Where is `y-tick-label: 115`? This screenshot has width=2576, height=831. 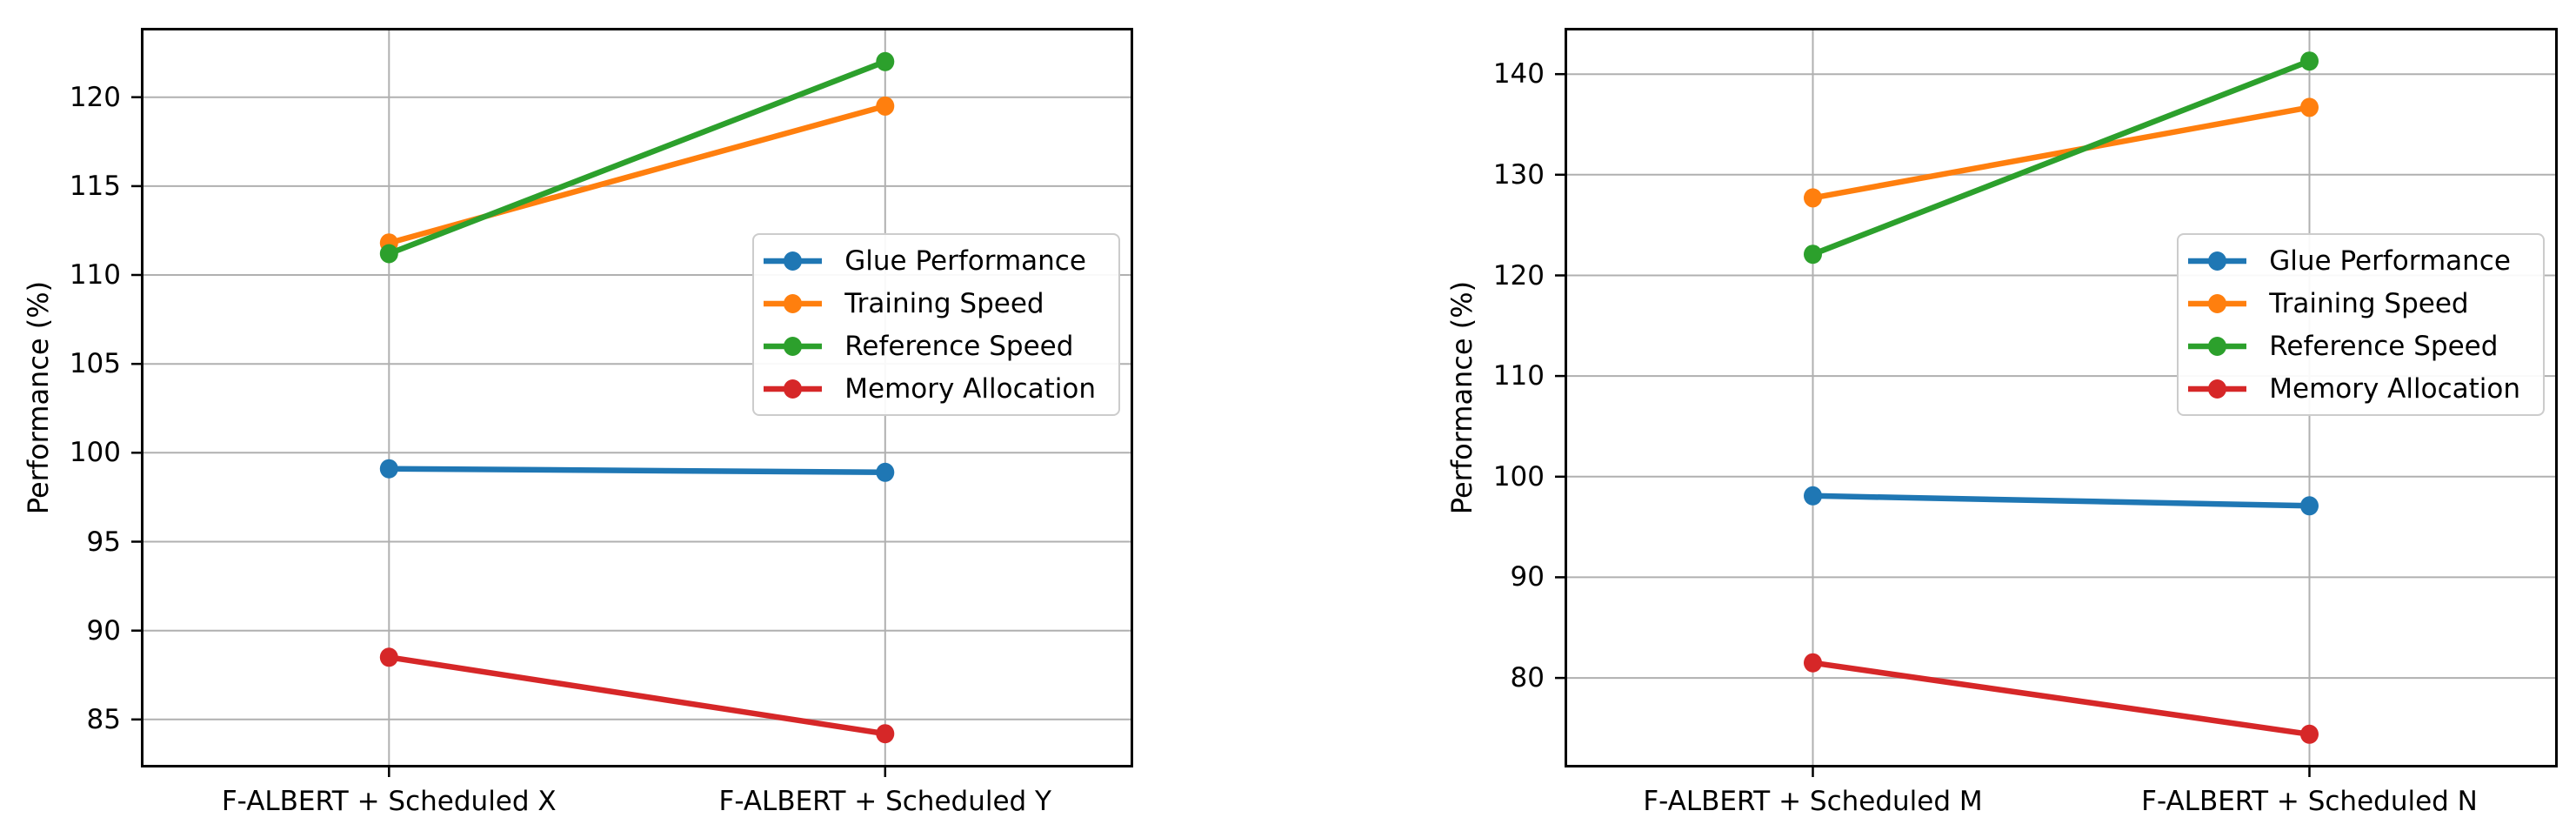 y-tick-label: 115 is located at coordinates (95, 186).